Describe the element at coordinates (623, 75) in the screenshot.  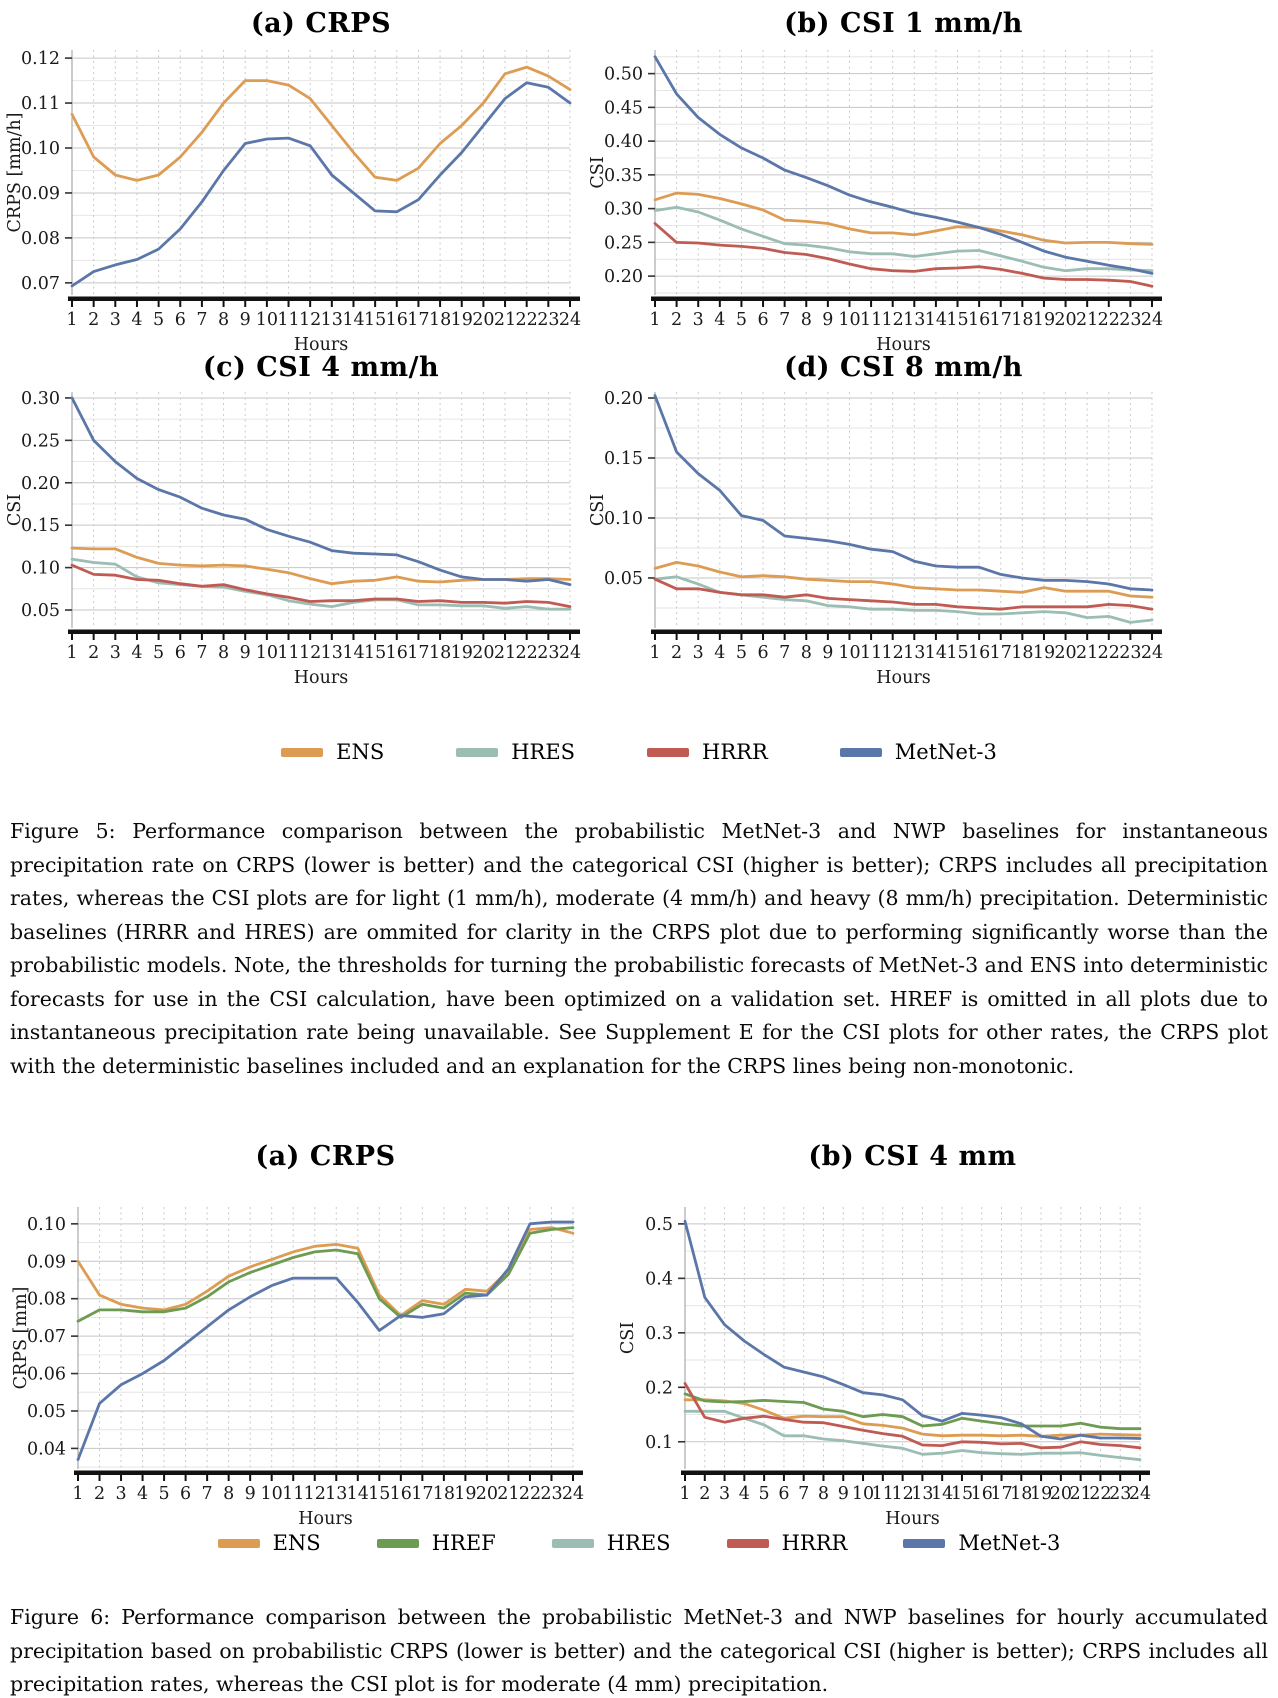
I see `svg-text: 0.50` at that location.